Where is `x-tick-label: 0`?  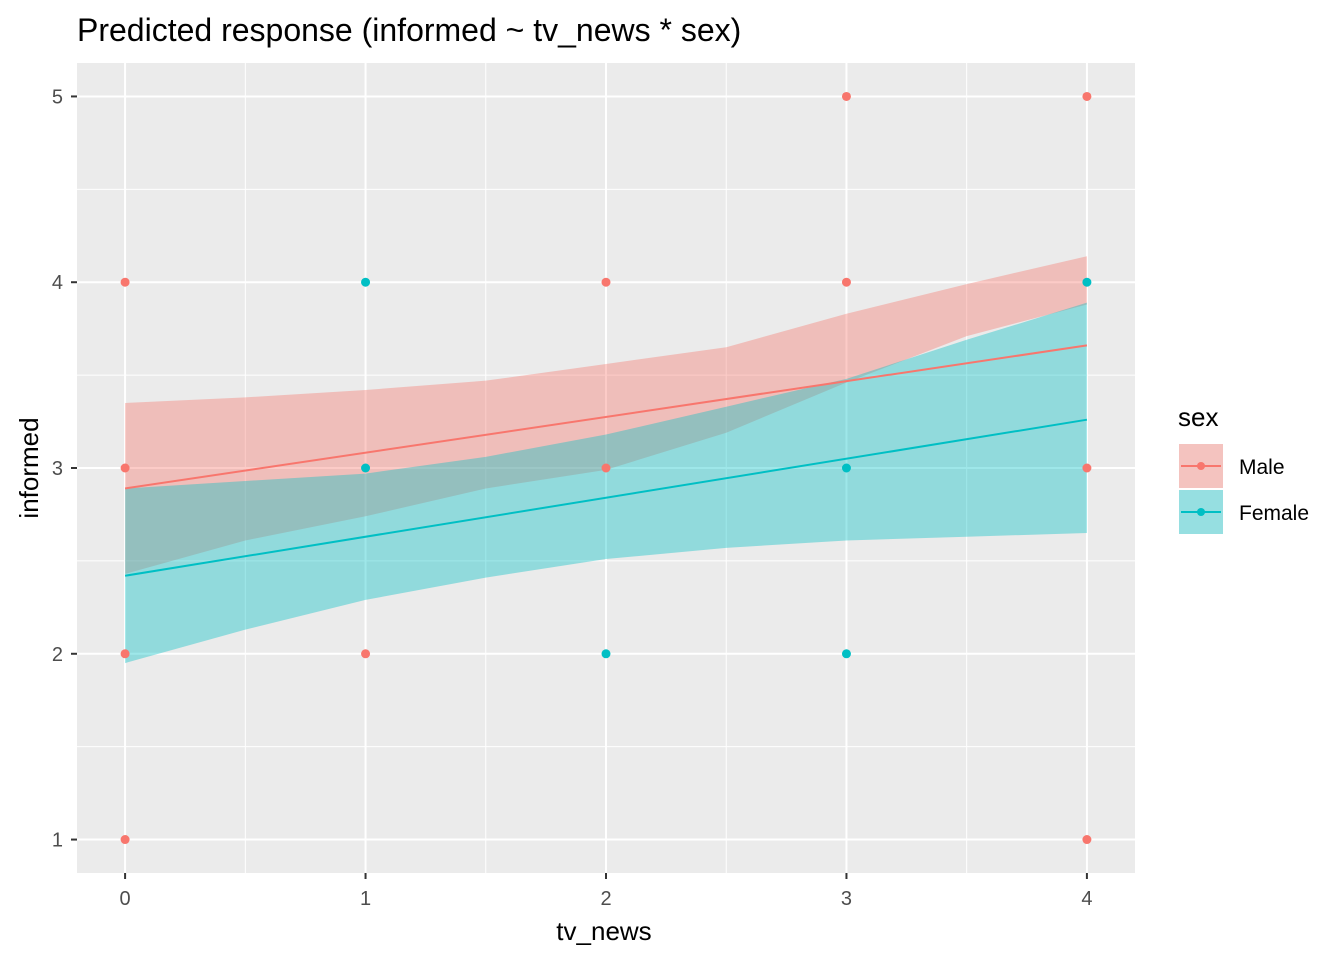
x-tick-label: 0 is located at coordinates (125, 899).